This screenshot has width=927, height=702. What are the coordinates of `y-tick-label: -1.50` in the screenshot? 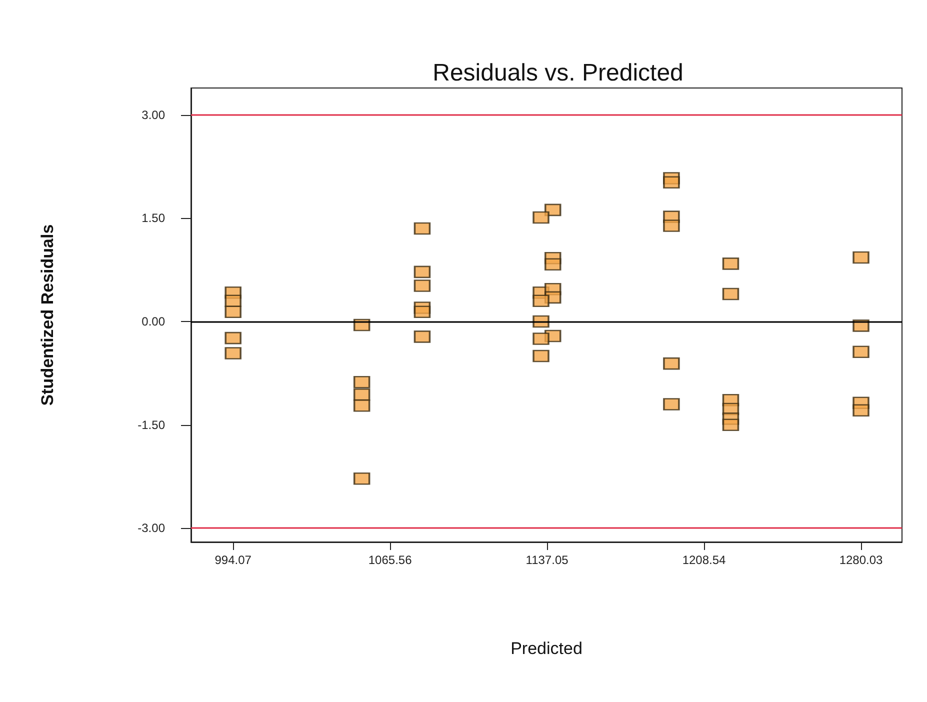 It's located at (152, 425).